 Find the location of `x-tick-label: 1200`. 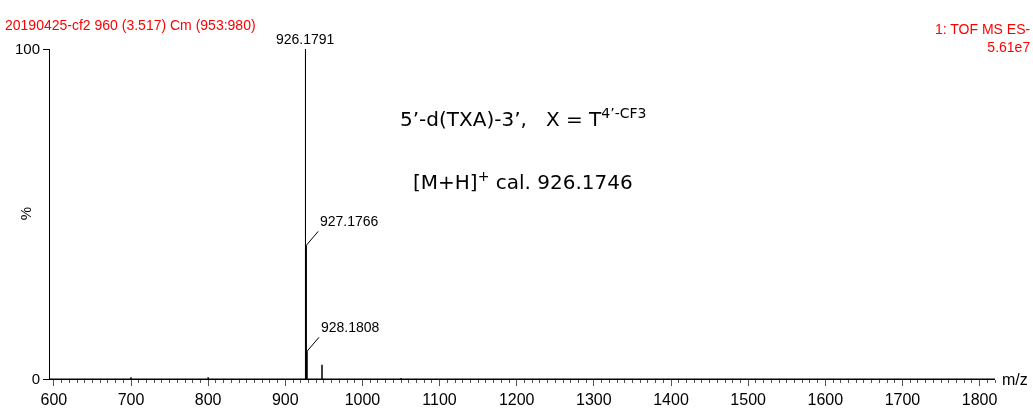

x-tick-label: 1200 is located at coordinates (516, 400).